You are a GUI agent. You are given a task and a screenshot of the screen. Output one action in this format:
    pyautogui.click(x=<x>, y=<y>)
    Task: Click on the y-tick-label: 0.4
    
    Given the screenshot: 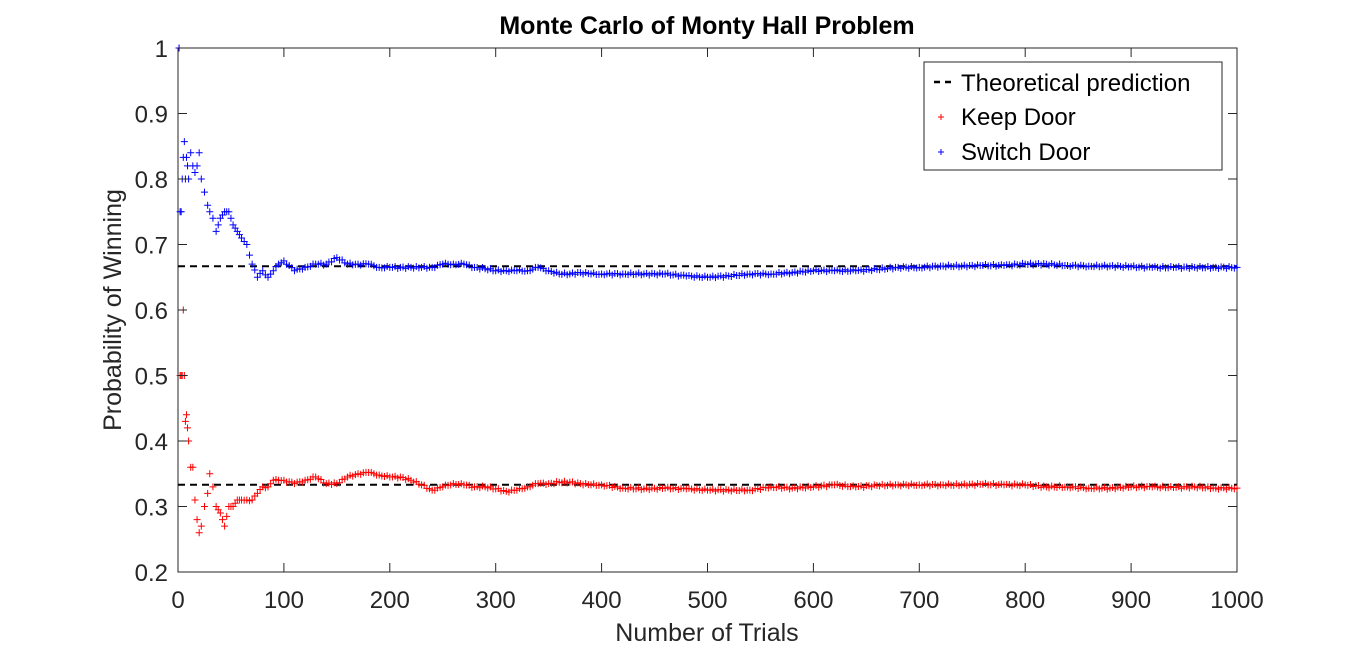 What is the action you would take?
    pyautogui.click(x=151, y=442)
    